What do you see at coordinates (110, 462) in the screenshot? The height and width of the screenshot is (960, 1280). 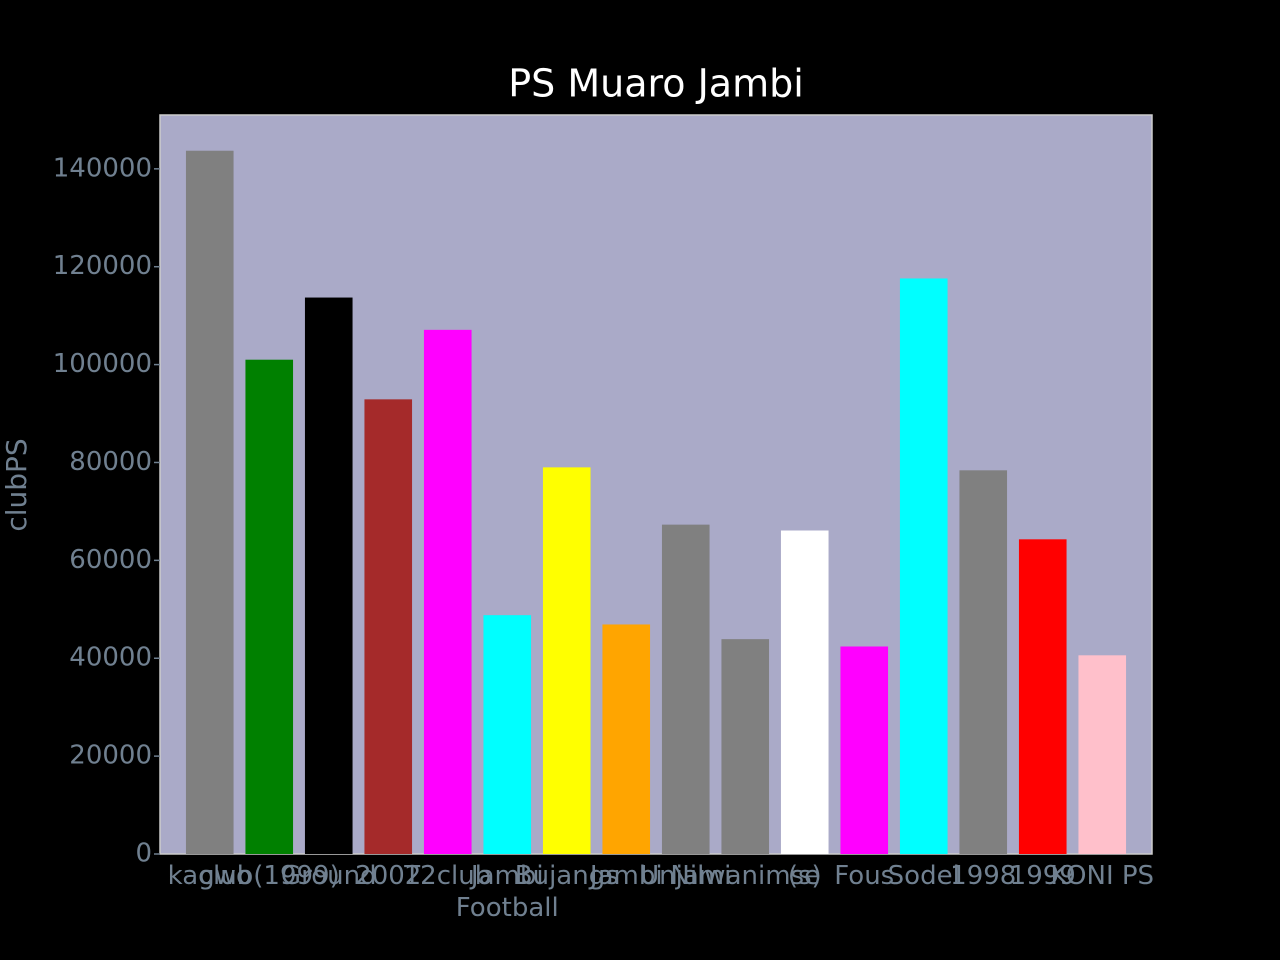 I see `y-tick-label: 80000` at bounding box center [110, 462].